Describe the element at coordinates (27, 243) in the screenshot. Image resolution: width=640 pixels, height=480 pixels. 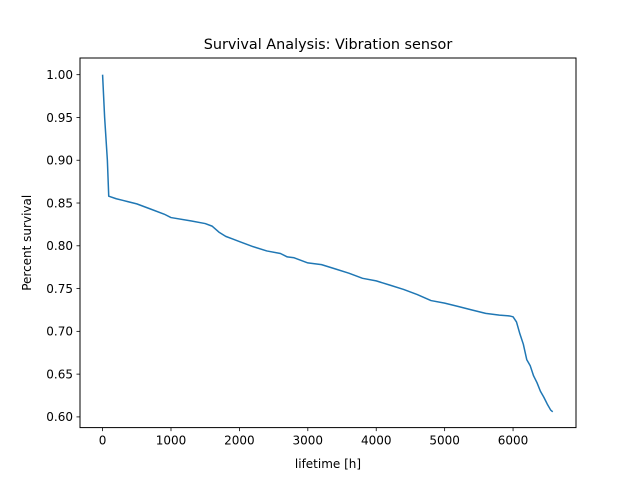
I see `y-axis-title: Percent survival` at that location.